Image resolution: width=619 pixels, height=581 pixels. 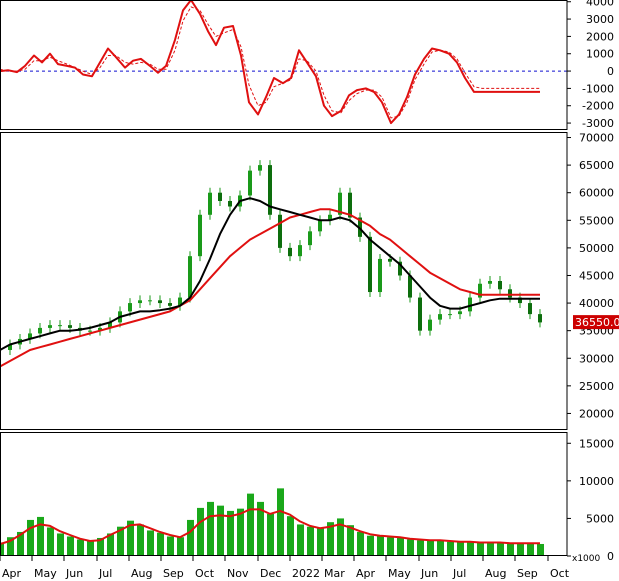 I want to click on y-tick-label: 20000, so click(x=596, y=413).